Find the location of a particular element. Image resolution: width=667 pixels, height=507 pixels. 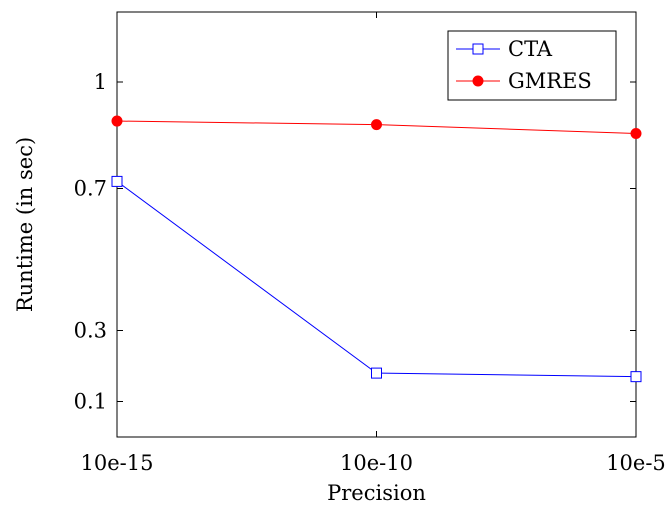

legend-entry-gmres: GMRES is located at coordinates (524, 81).